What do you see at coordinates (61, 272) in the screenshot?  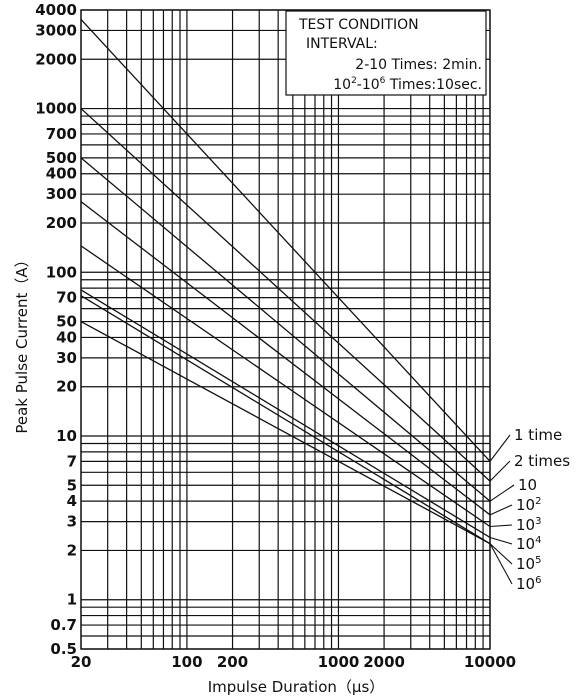 I see `y-tick-label: 100` at bounding box center [61, 272].